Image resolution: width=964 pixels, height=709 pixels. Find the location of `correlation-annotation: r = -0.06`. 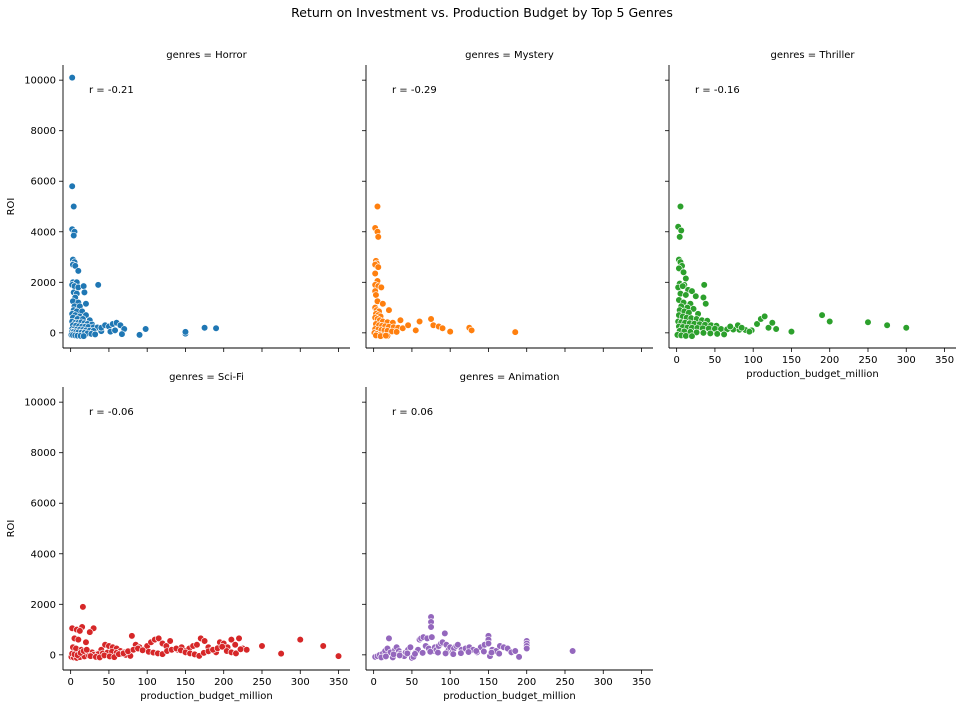

correlation-annotation: r = -0.06 is located at coordinates (111, 412).